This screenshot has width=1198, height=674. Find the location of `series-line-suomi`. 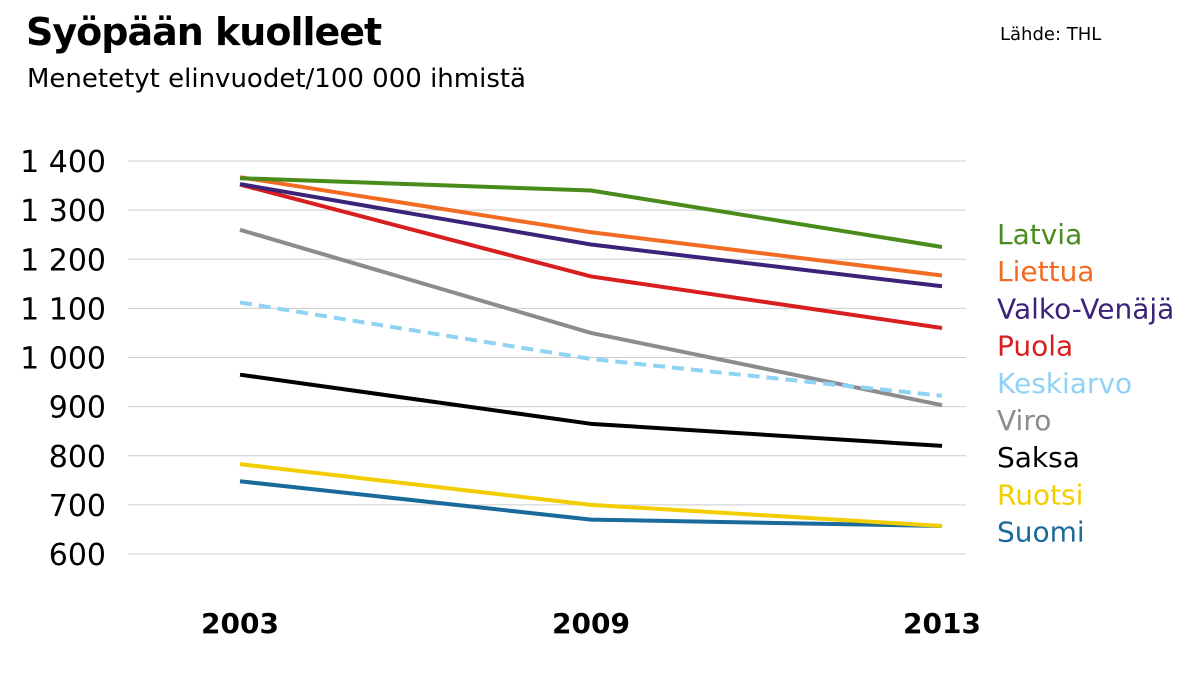

series-line-suomi is located at coordinates (591, 503).